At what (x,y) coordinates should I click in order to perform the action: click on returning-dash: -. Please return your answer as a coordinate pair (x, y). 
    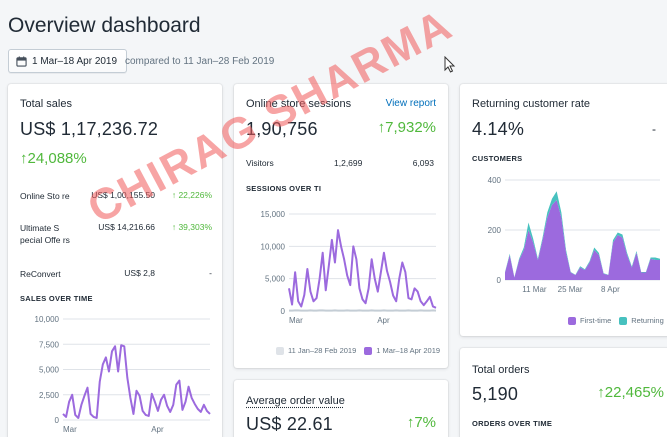
    Looking at the image, I should click on (654, 129).